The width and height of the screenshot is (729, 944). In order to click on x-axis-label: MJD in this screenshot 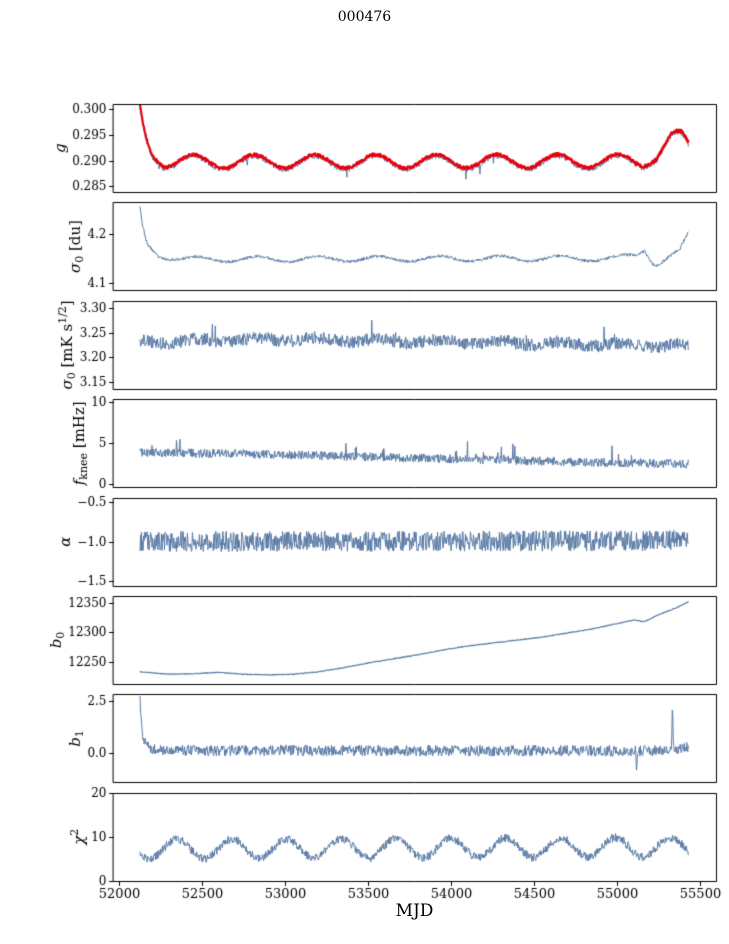, I will do `click(414, 911)`.